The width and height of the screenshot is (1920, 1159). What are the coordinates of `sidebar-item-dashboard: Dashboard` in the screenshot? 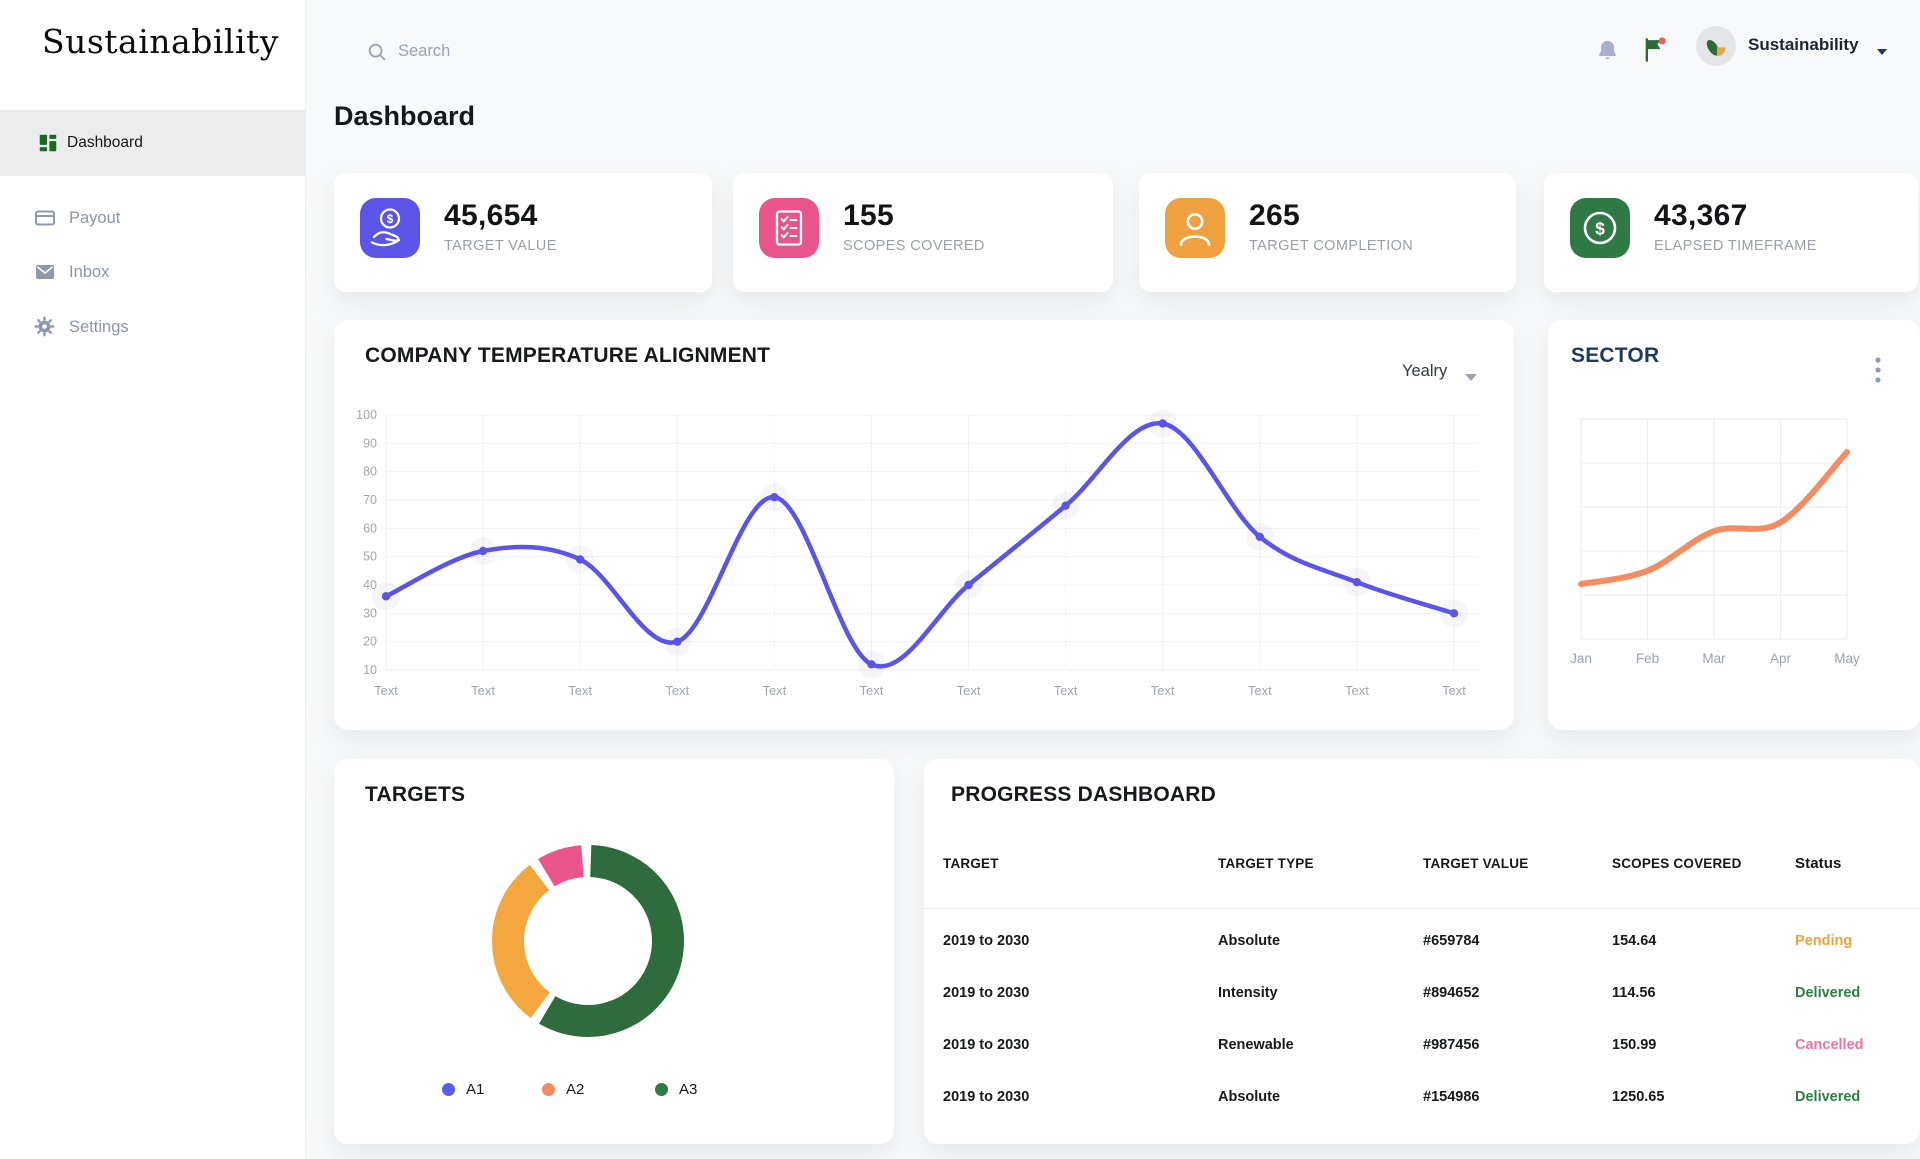 It's located at (153, 143).